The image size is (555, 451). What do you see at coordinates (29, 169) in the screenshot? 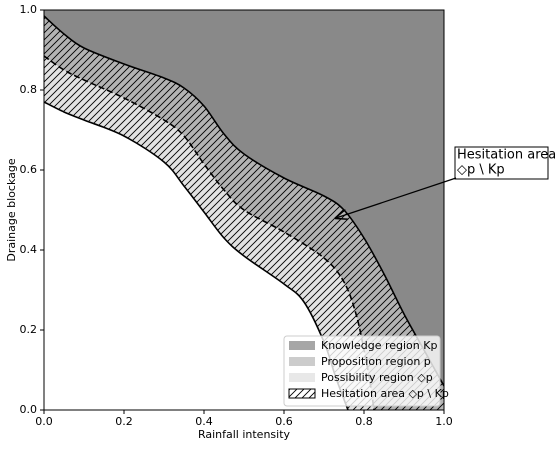
I see `y-tick-label: 0.6` at bounding box center [29, 169].